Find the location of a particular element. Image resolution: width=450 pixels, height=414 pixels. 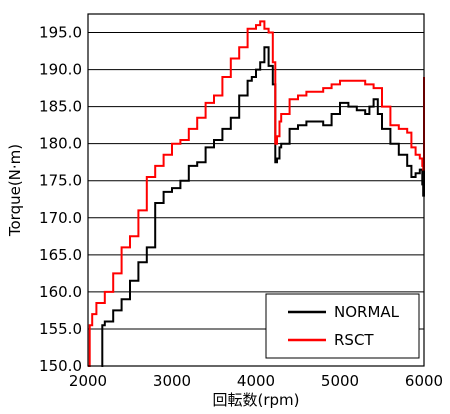

legend: NORMAL RSCT is located at coordinates (342, 326).